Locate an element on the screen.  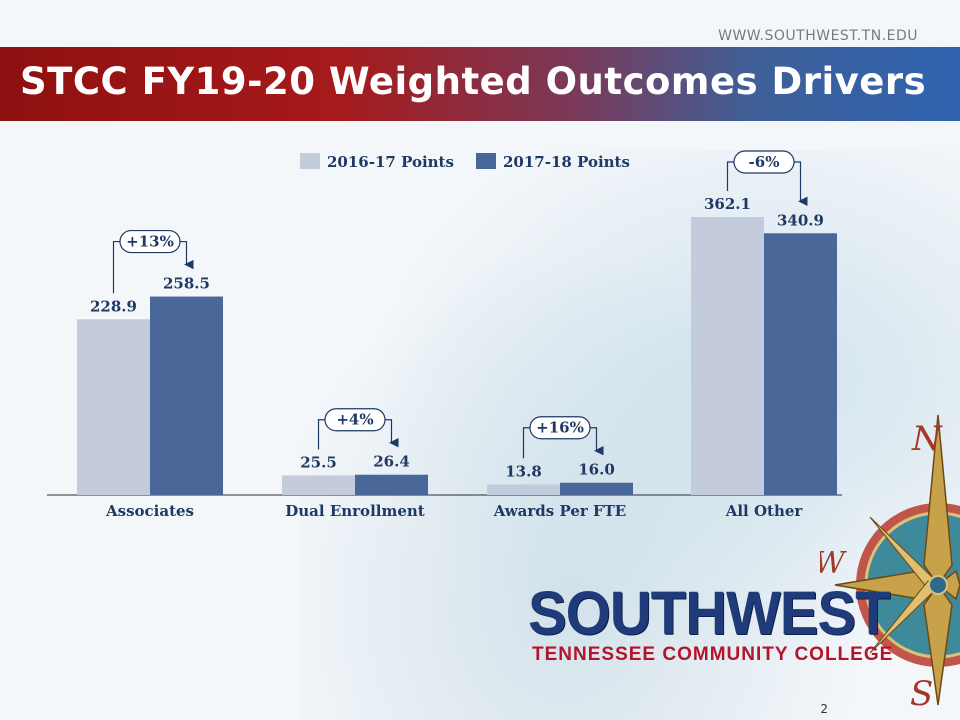
chart-legend: 2016-17 Points 2017-18 Points is located at coordinates (465, 162).